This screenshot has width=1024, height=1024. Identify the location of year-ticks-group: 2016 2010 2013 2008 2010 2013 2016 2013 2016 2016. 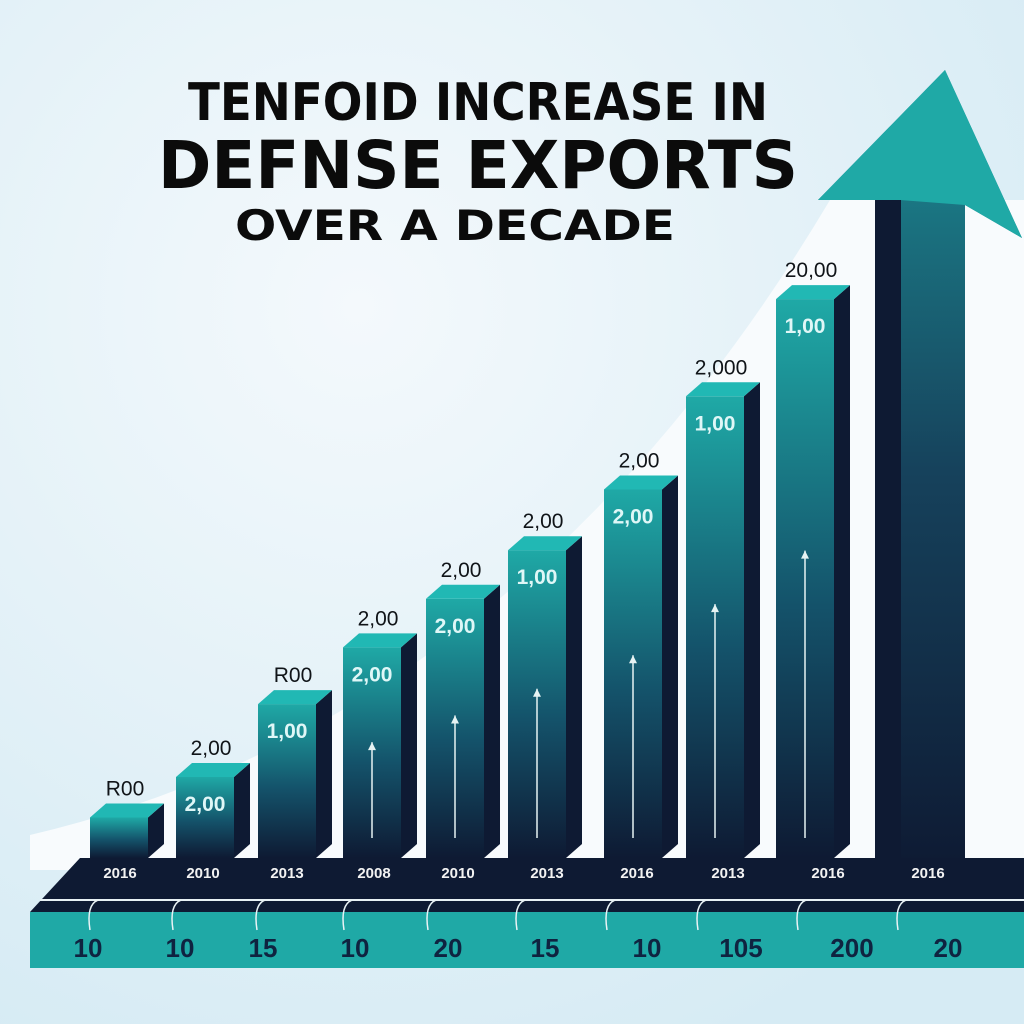
(516, 898).